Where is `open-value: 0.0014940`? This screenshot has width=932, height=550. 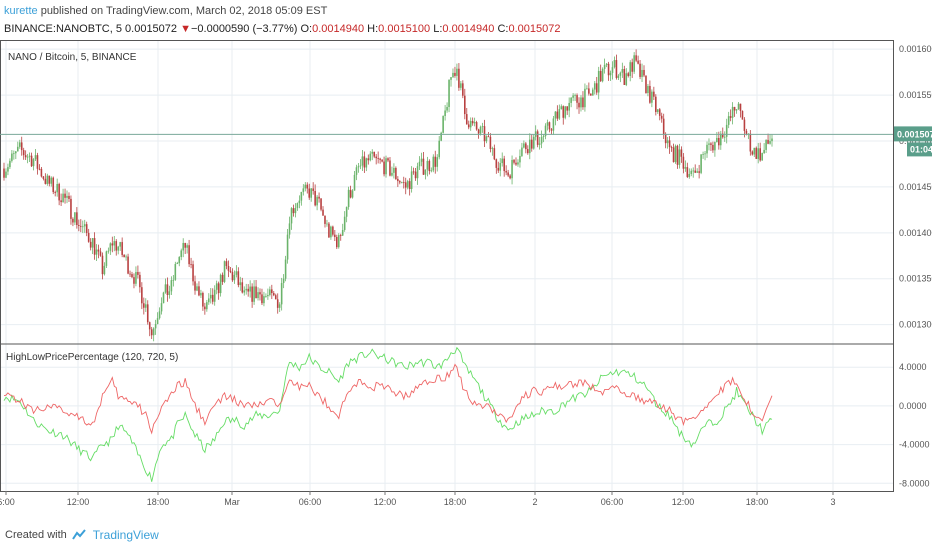
open-value: 0.0014940 is located at coordinates (338, 29).